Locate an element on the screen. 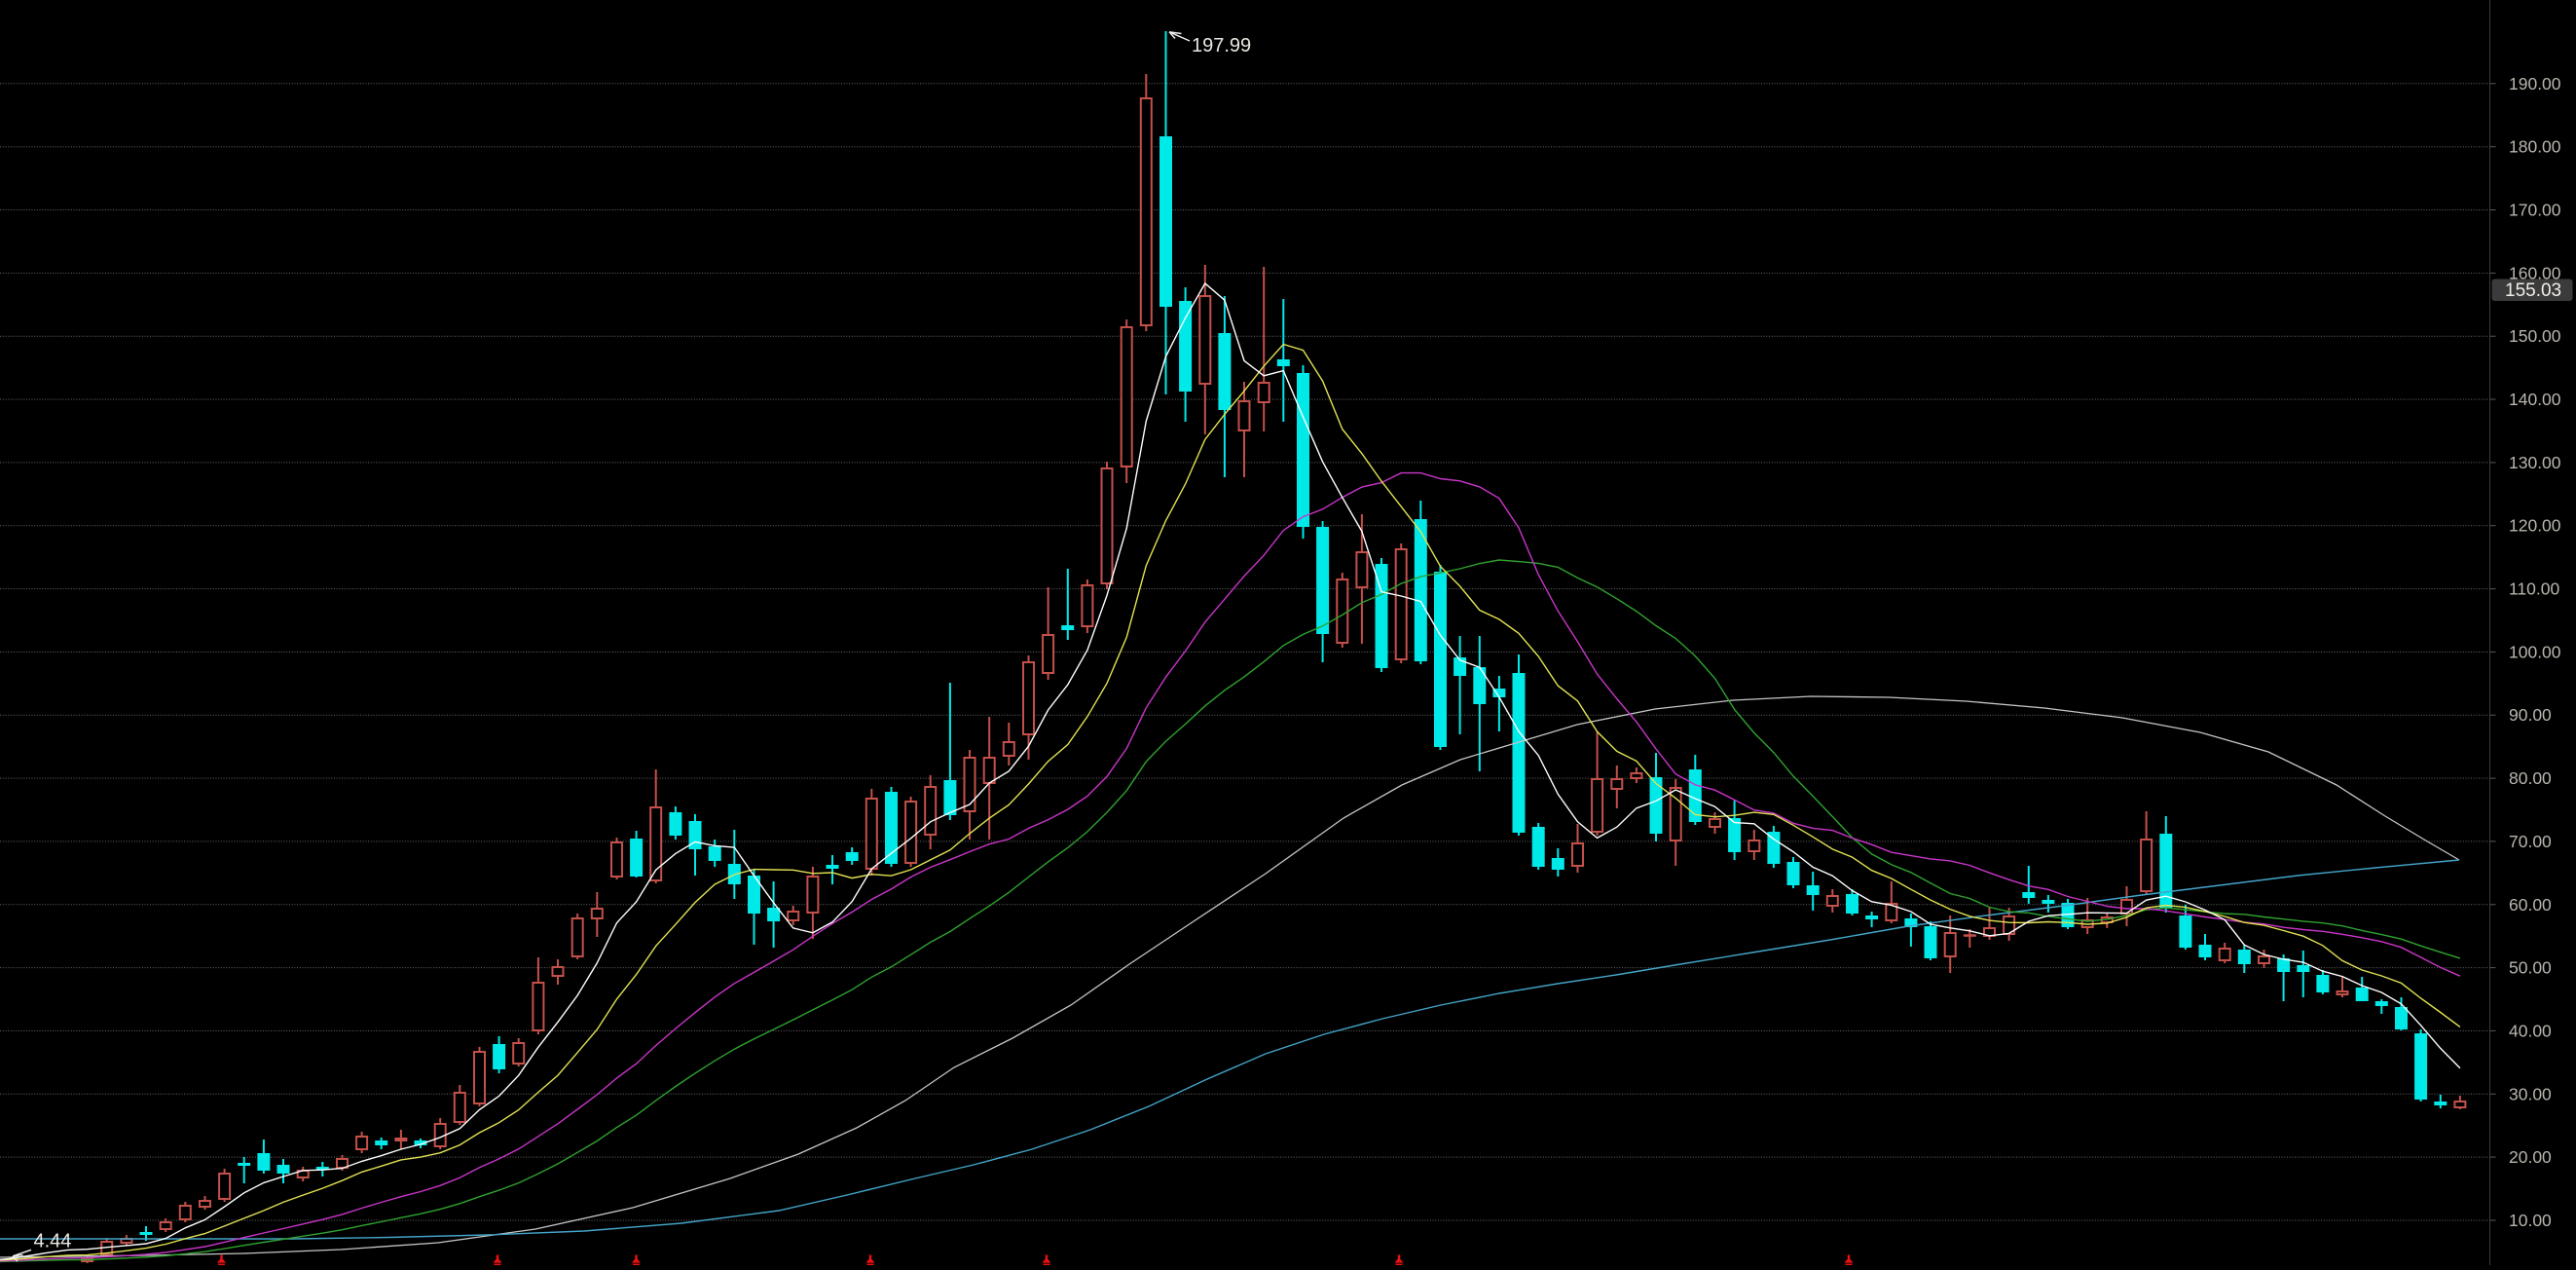 This screenshot has width=2576, height=1270. svg-text: 80.00 is located at coordinates (2530, 778).